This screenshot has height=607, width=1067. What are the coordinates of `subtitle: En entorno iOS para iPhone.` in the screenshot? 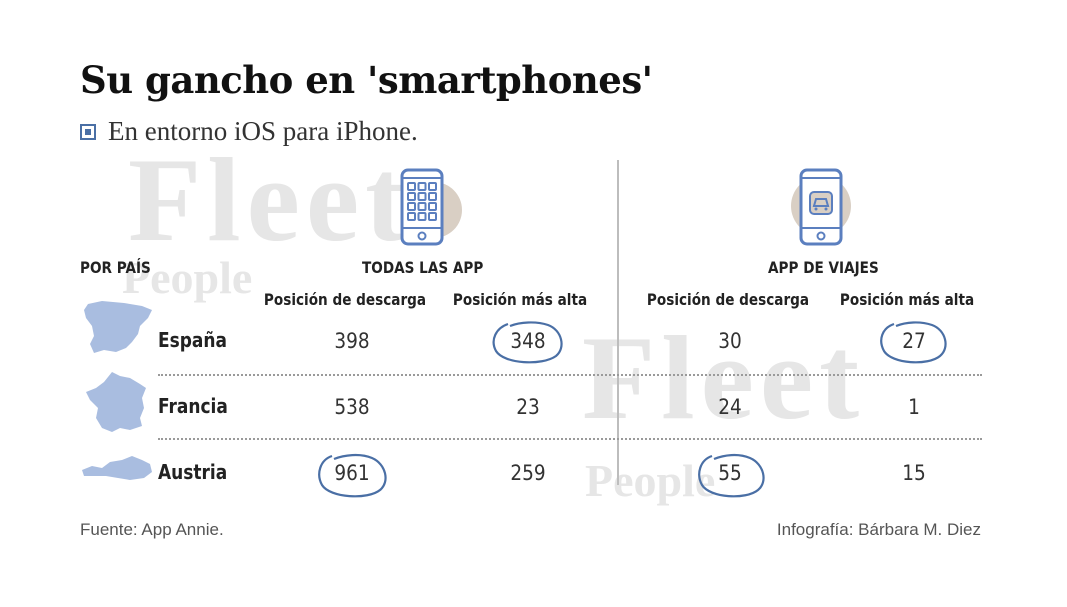 It's located at (249, 131).